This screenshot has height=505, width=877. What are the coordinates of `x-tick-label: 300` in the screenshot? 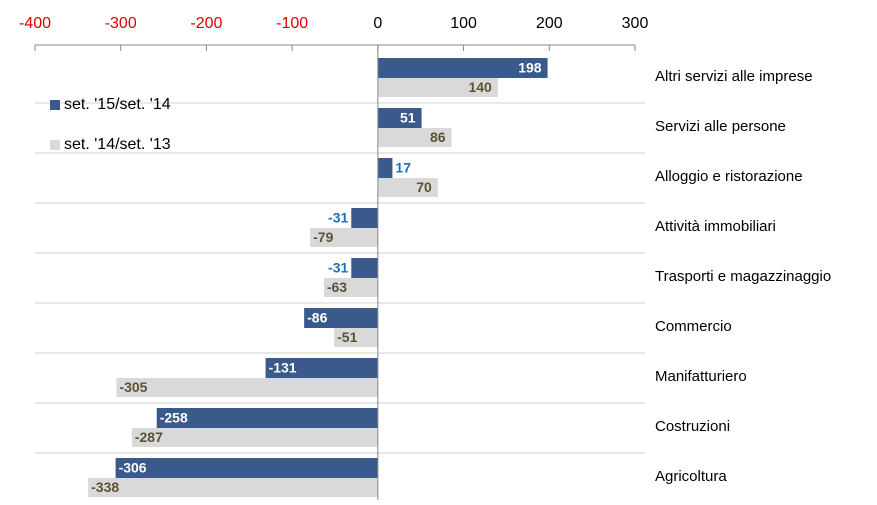 It's located at (635, 23).